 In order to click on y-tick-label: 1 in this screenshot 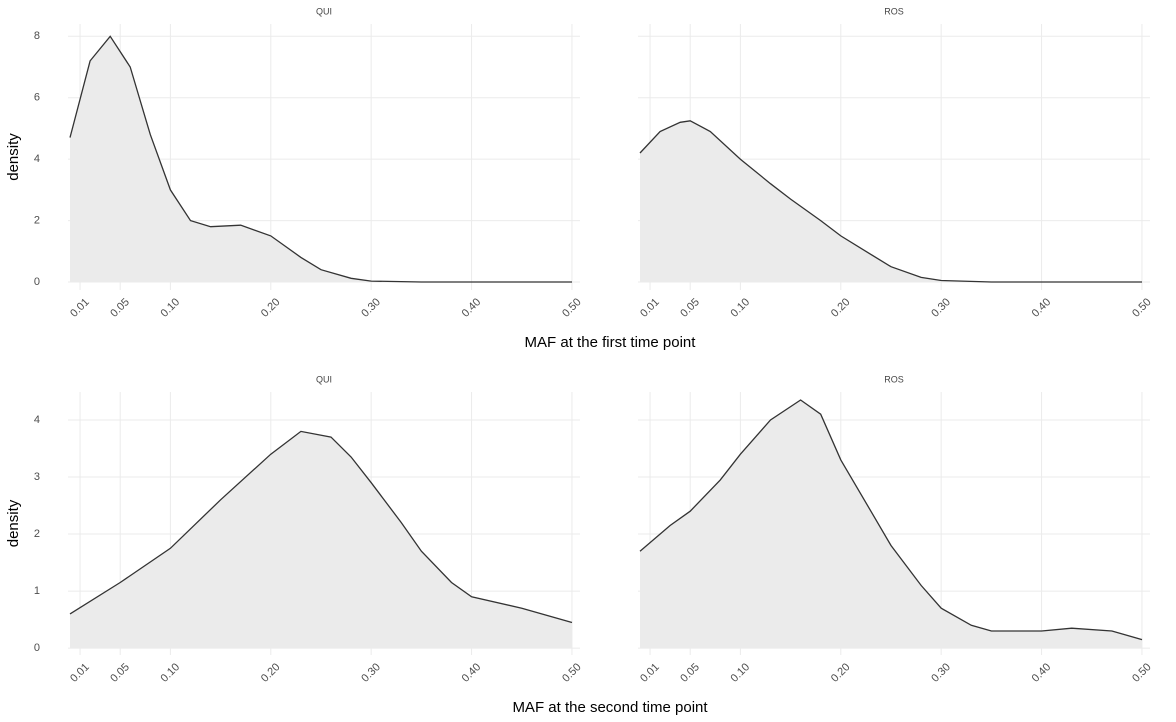, I will do `click(37, 591)`.